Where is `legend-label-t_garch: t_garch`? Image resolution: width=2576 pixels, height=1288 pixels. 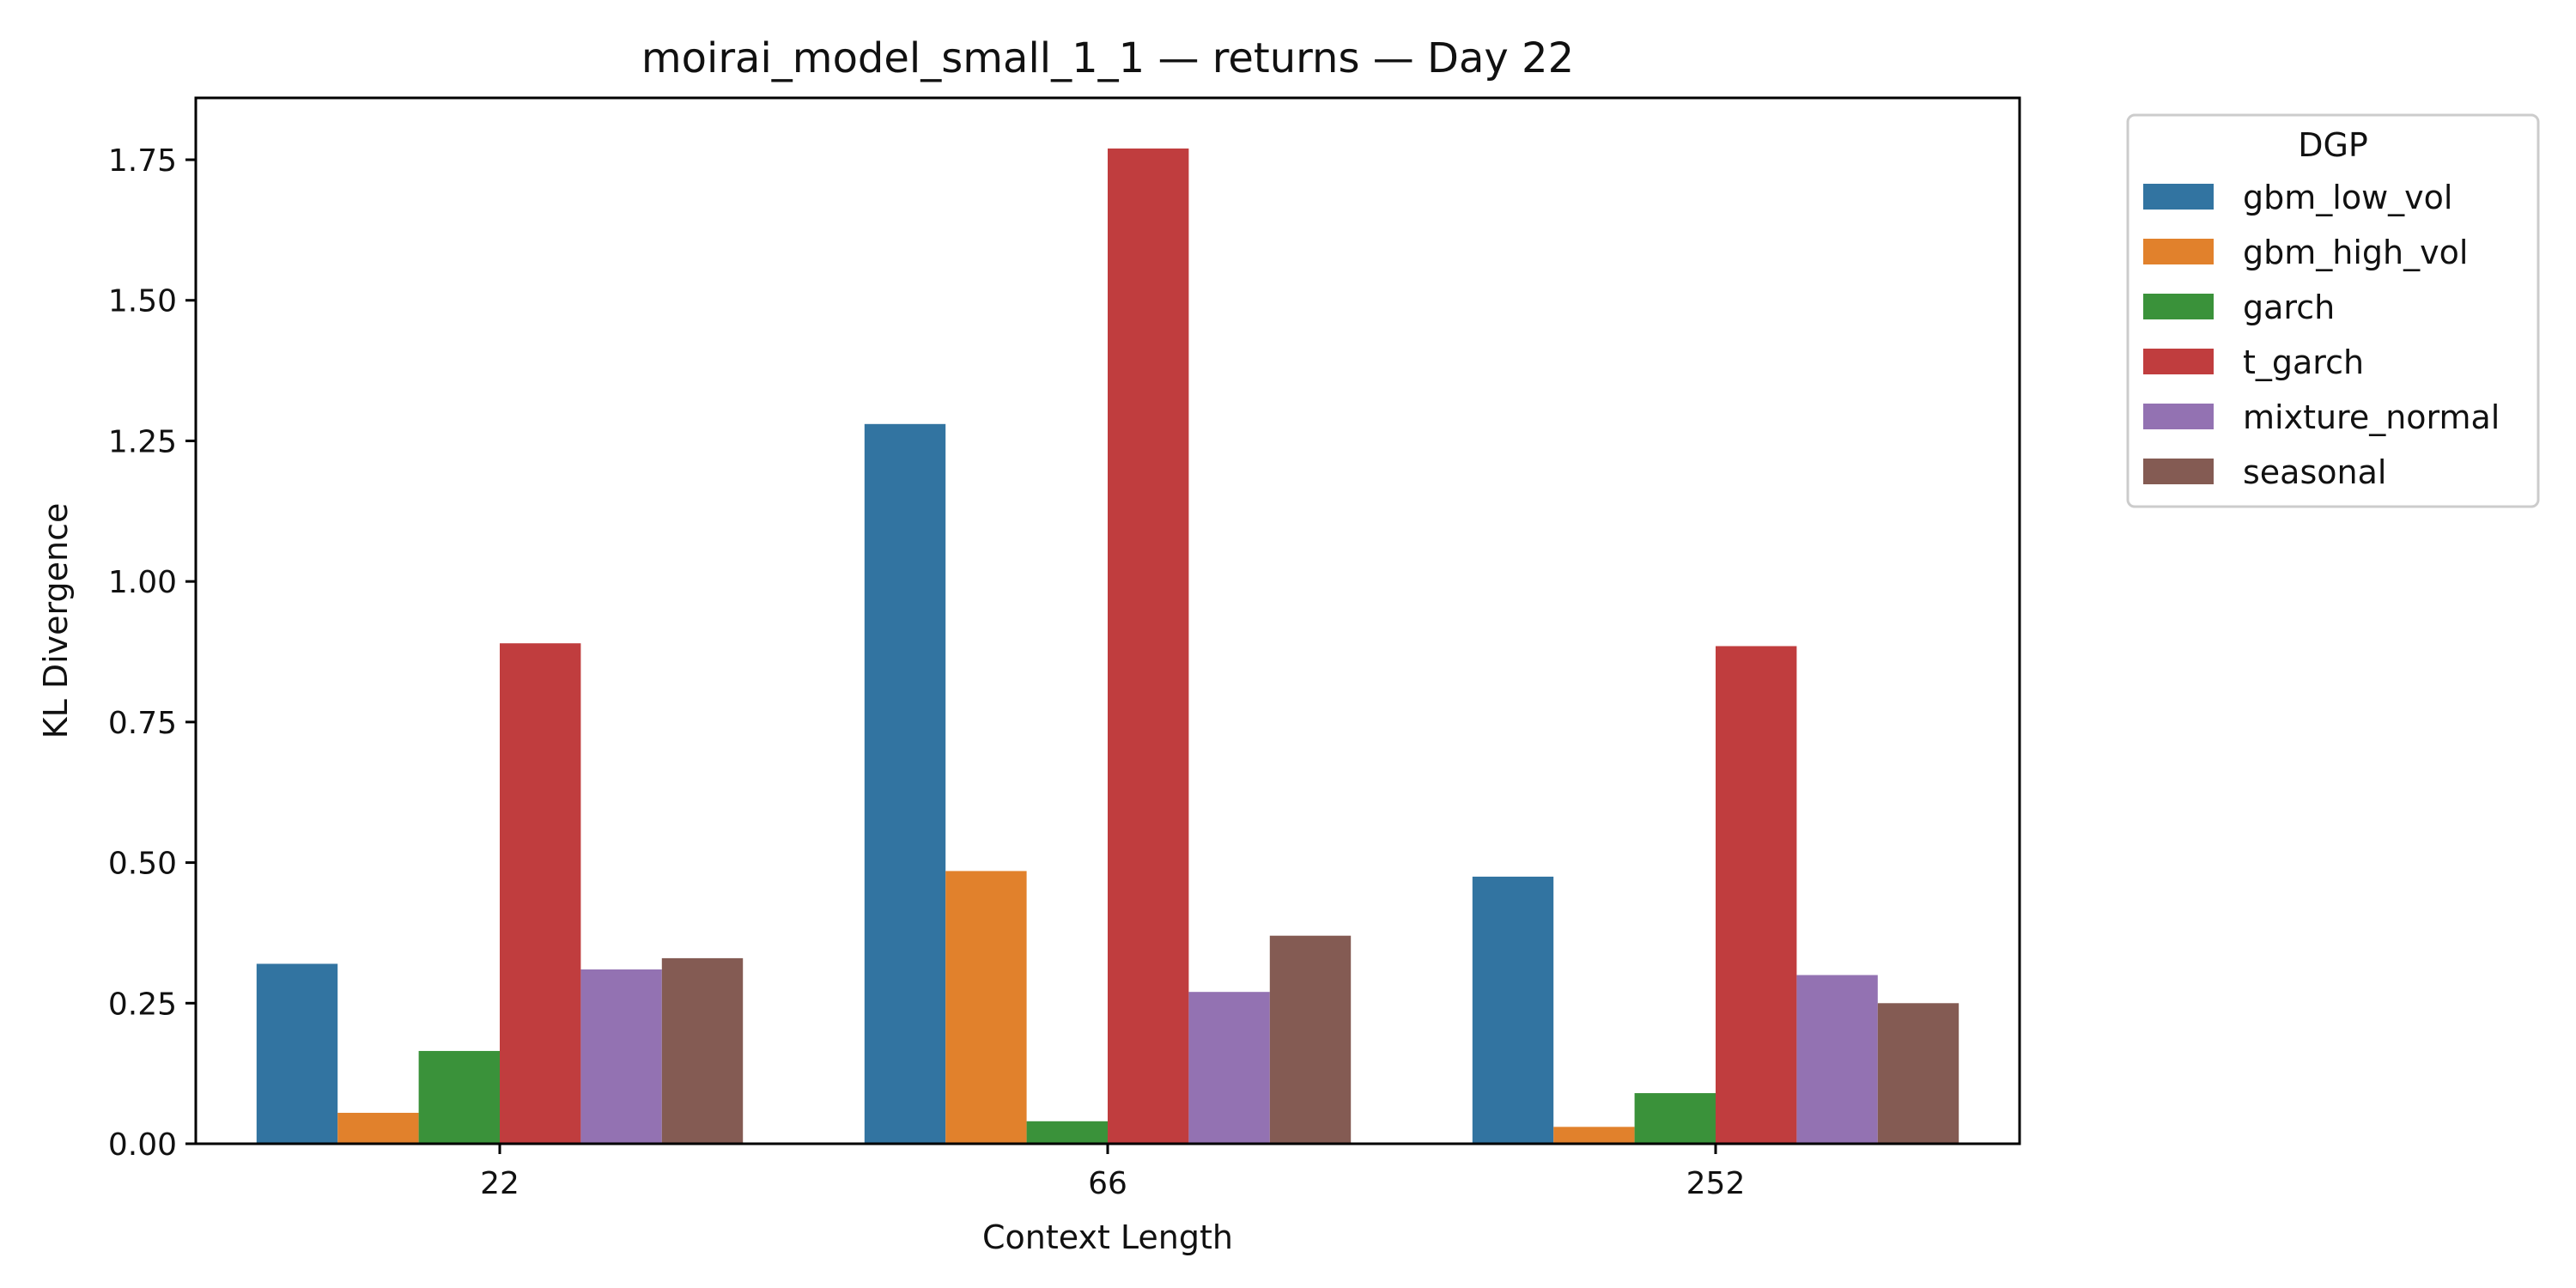 legend-label-t_garch: t_garch is located at coordinates (2303, 362).